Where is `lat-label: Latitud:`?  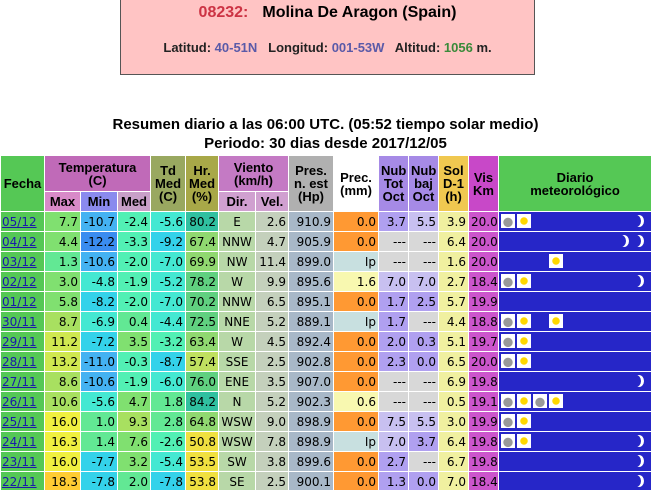
lat-label: Latitud: is located at coordinates (187, 47).